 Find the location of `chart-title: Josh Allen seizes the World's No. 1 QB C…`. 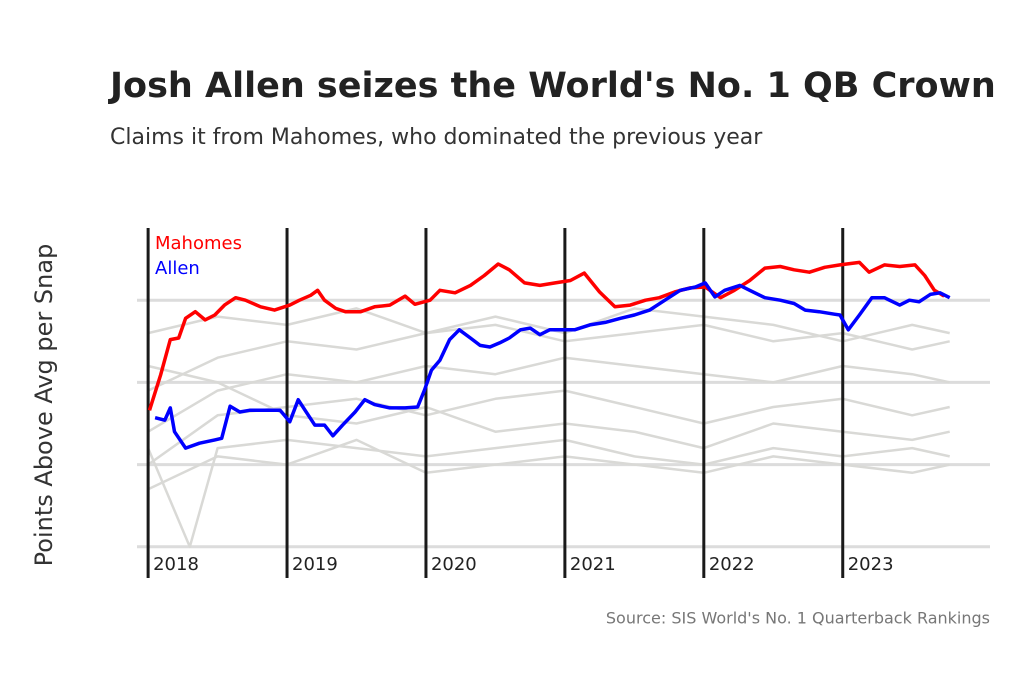

chart-title: Josh Allen seizes the World's No. 1 QB C… is located at coordinates (552, 86).